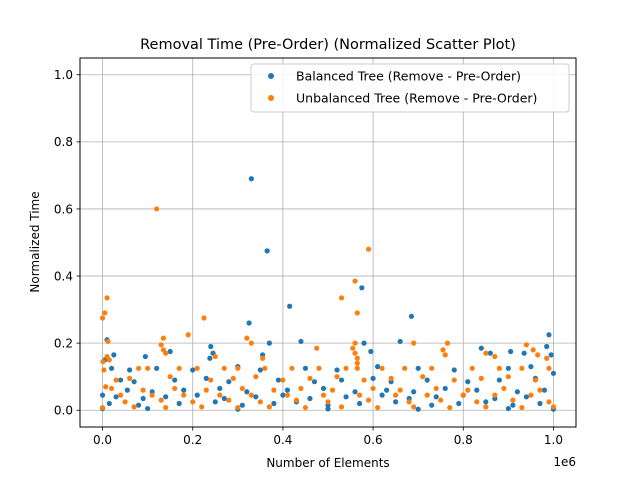 This screenshot has width=640, height=484. Describe the element at coordinates (35, 241) in the screenshot. I see `y-axis-label: Normalized Time` at that location.